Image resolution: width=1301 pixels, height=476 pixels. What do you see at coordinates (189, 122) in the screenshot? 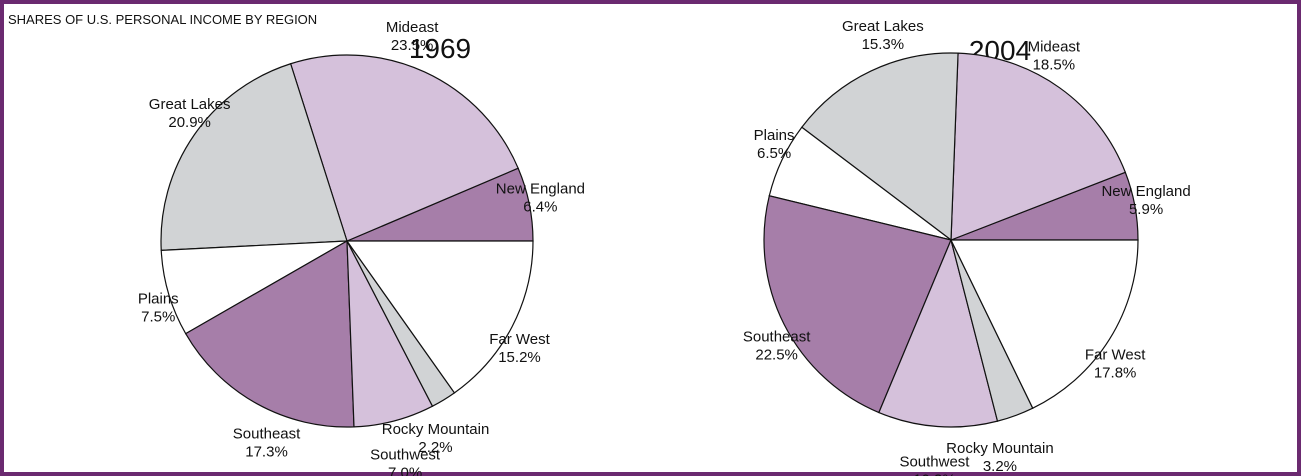
I see `slice-value-label: 20.9%` at bounding box center [189, 122].